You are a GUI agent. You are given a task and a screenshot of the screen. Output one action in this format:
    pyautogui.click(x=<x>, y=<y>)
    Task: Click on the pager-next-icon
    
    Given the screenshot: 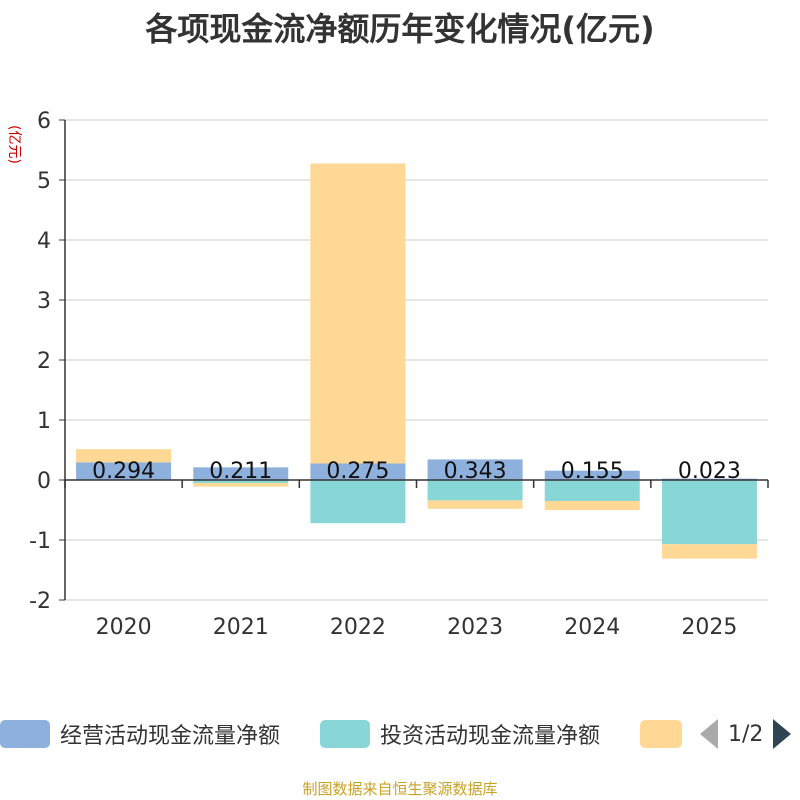 What is the action you would take?
    pyautogui.click(x=782, y=734)
    